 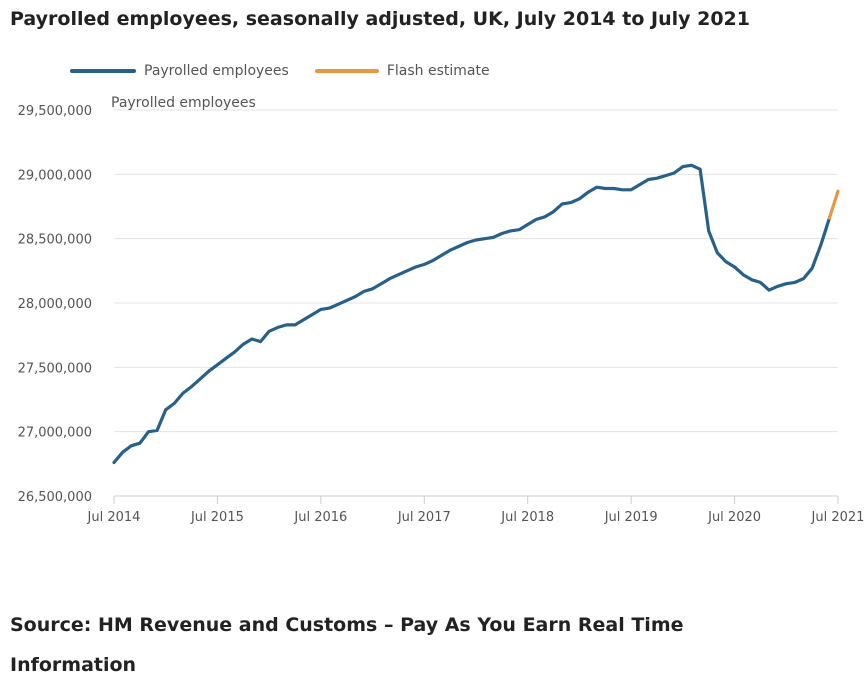 I want to click on legend-label-flash-estimate: Flash estimate, so click(x=438, y=71).